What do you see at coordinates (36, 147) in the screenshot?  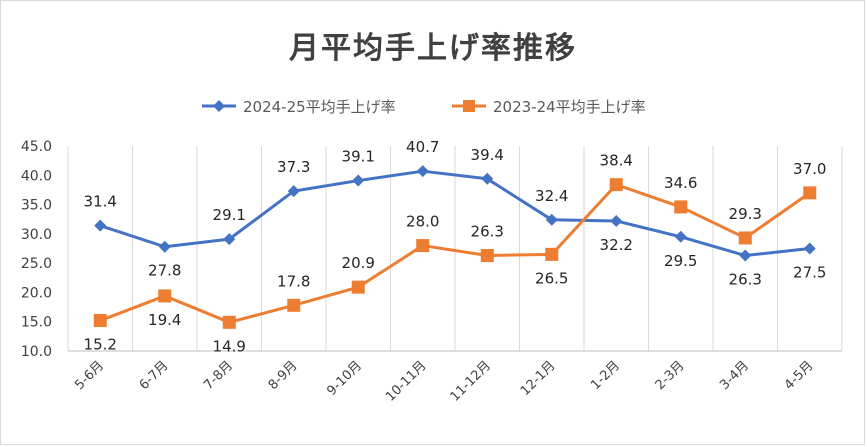 I see `y-tick-label: 45.0` at bounding box center [36, 147].